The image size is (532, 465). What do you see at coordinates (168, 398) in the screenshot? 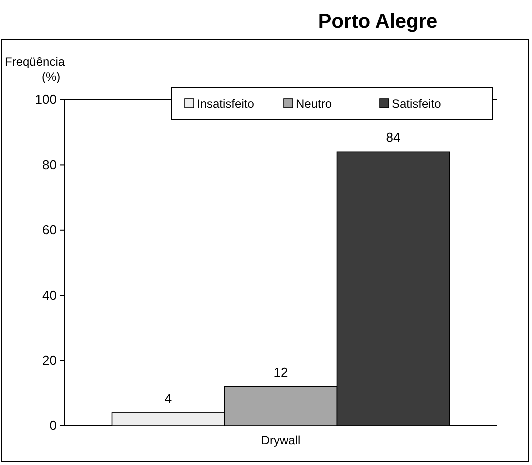
I see `data-label: 4` at bounding box center [168, 398].